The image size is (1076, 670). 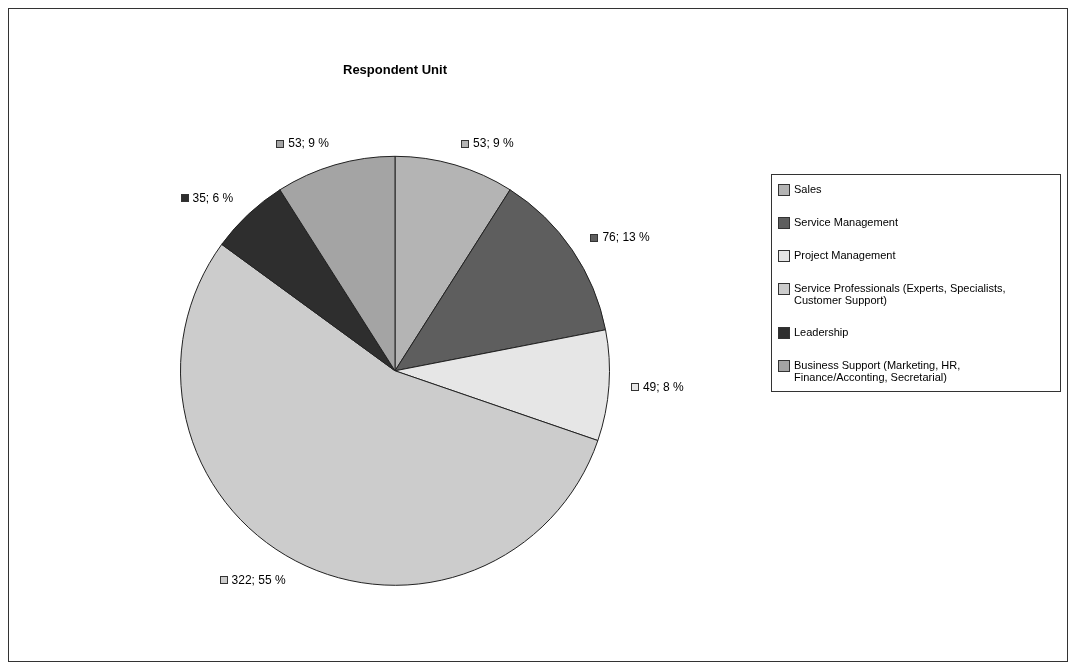 I want to click on data-label: 49; 8 %, so click(x=663, y=386).